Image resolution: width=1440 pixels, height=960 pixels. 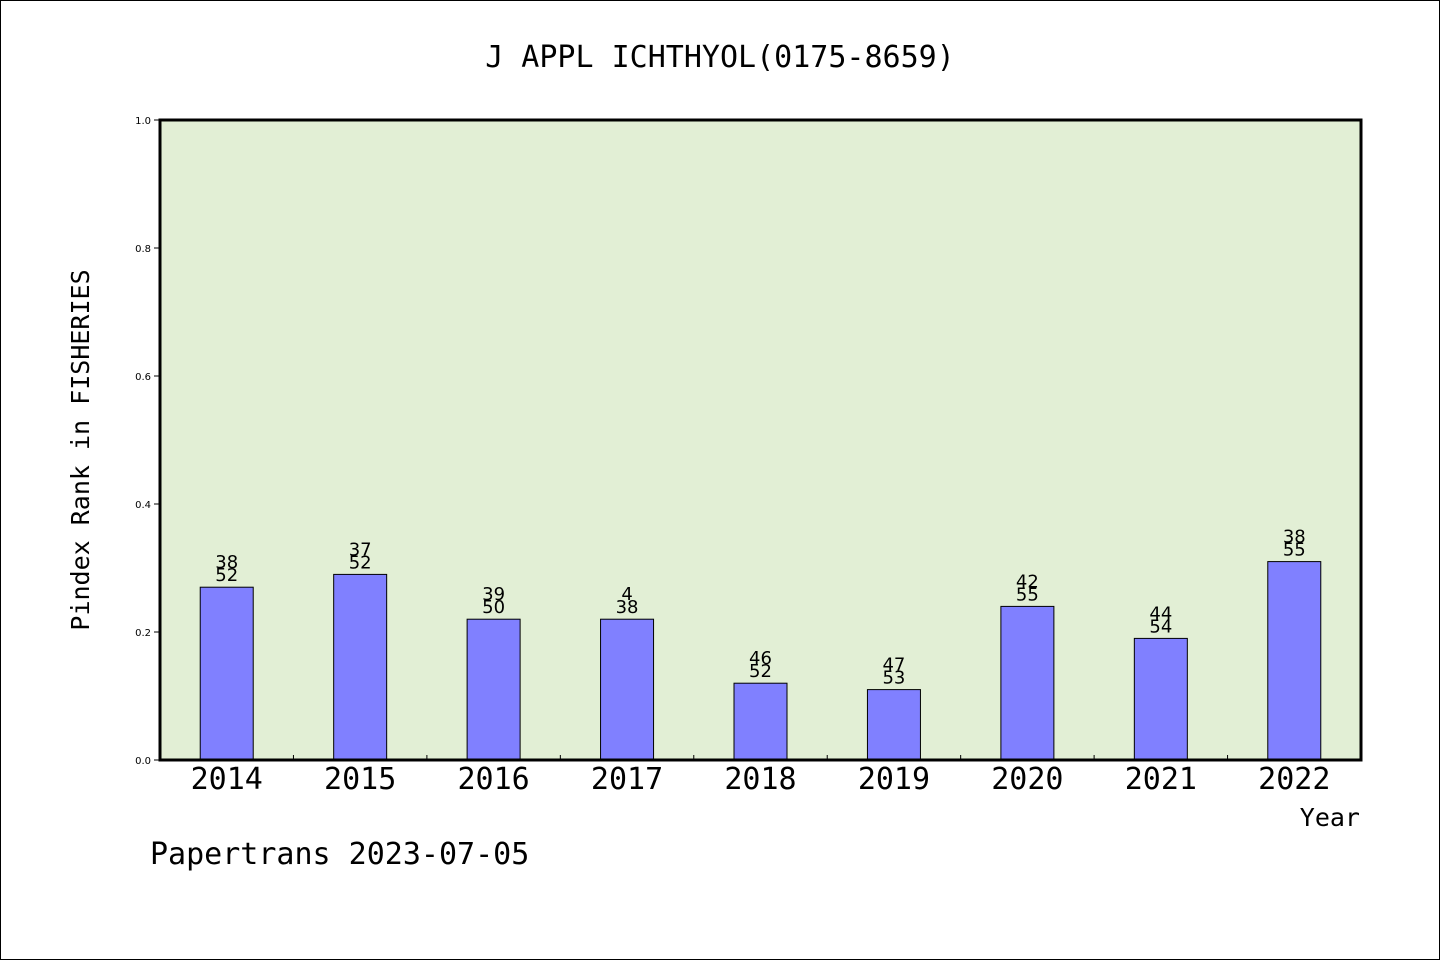 What do you see at coordinates (627, 607) in the screenshot?
I see `total-label: 38` at bounding box center [627, 607].